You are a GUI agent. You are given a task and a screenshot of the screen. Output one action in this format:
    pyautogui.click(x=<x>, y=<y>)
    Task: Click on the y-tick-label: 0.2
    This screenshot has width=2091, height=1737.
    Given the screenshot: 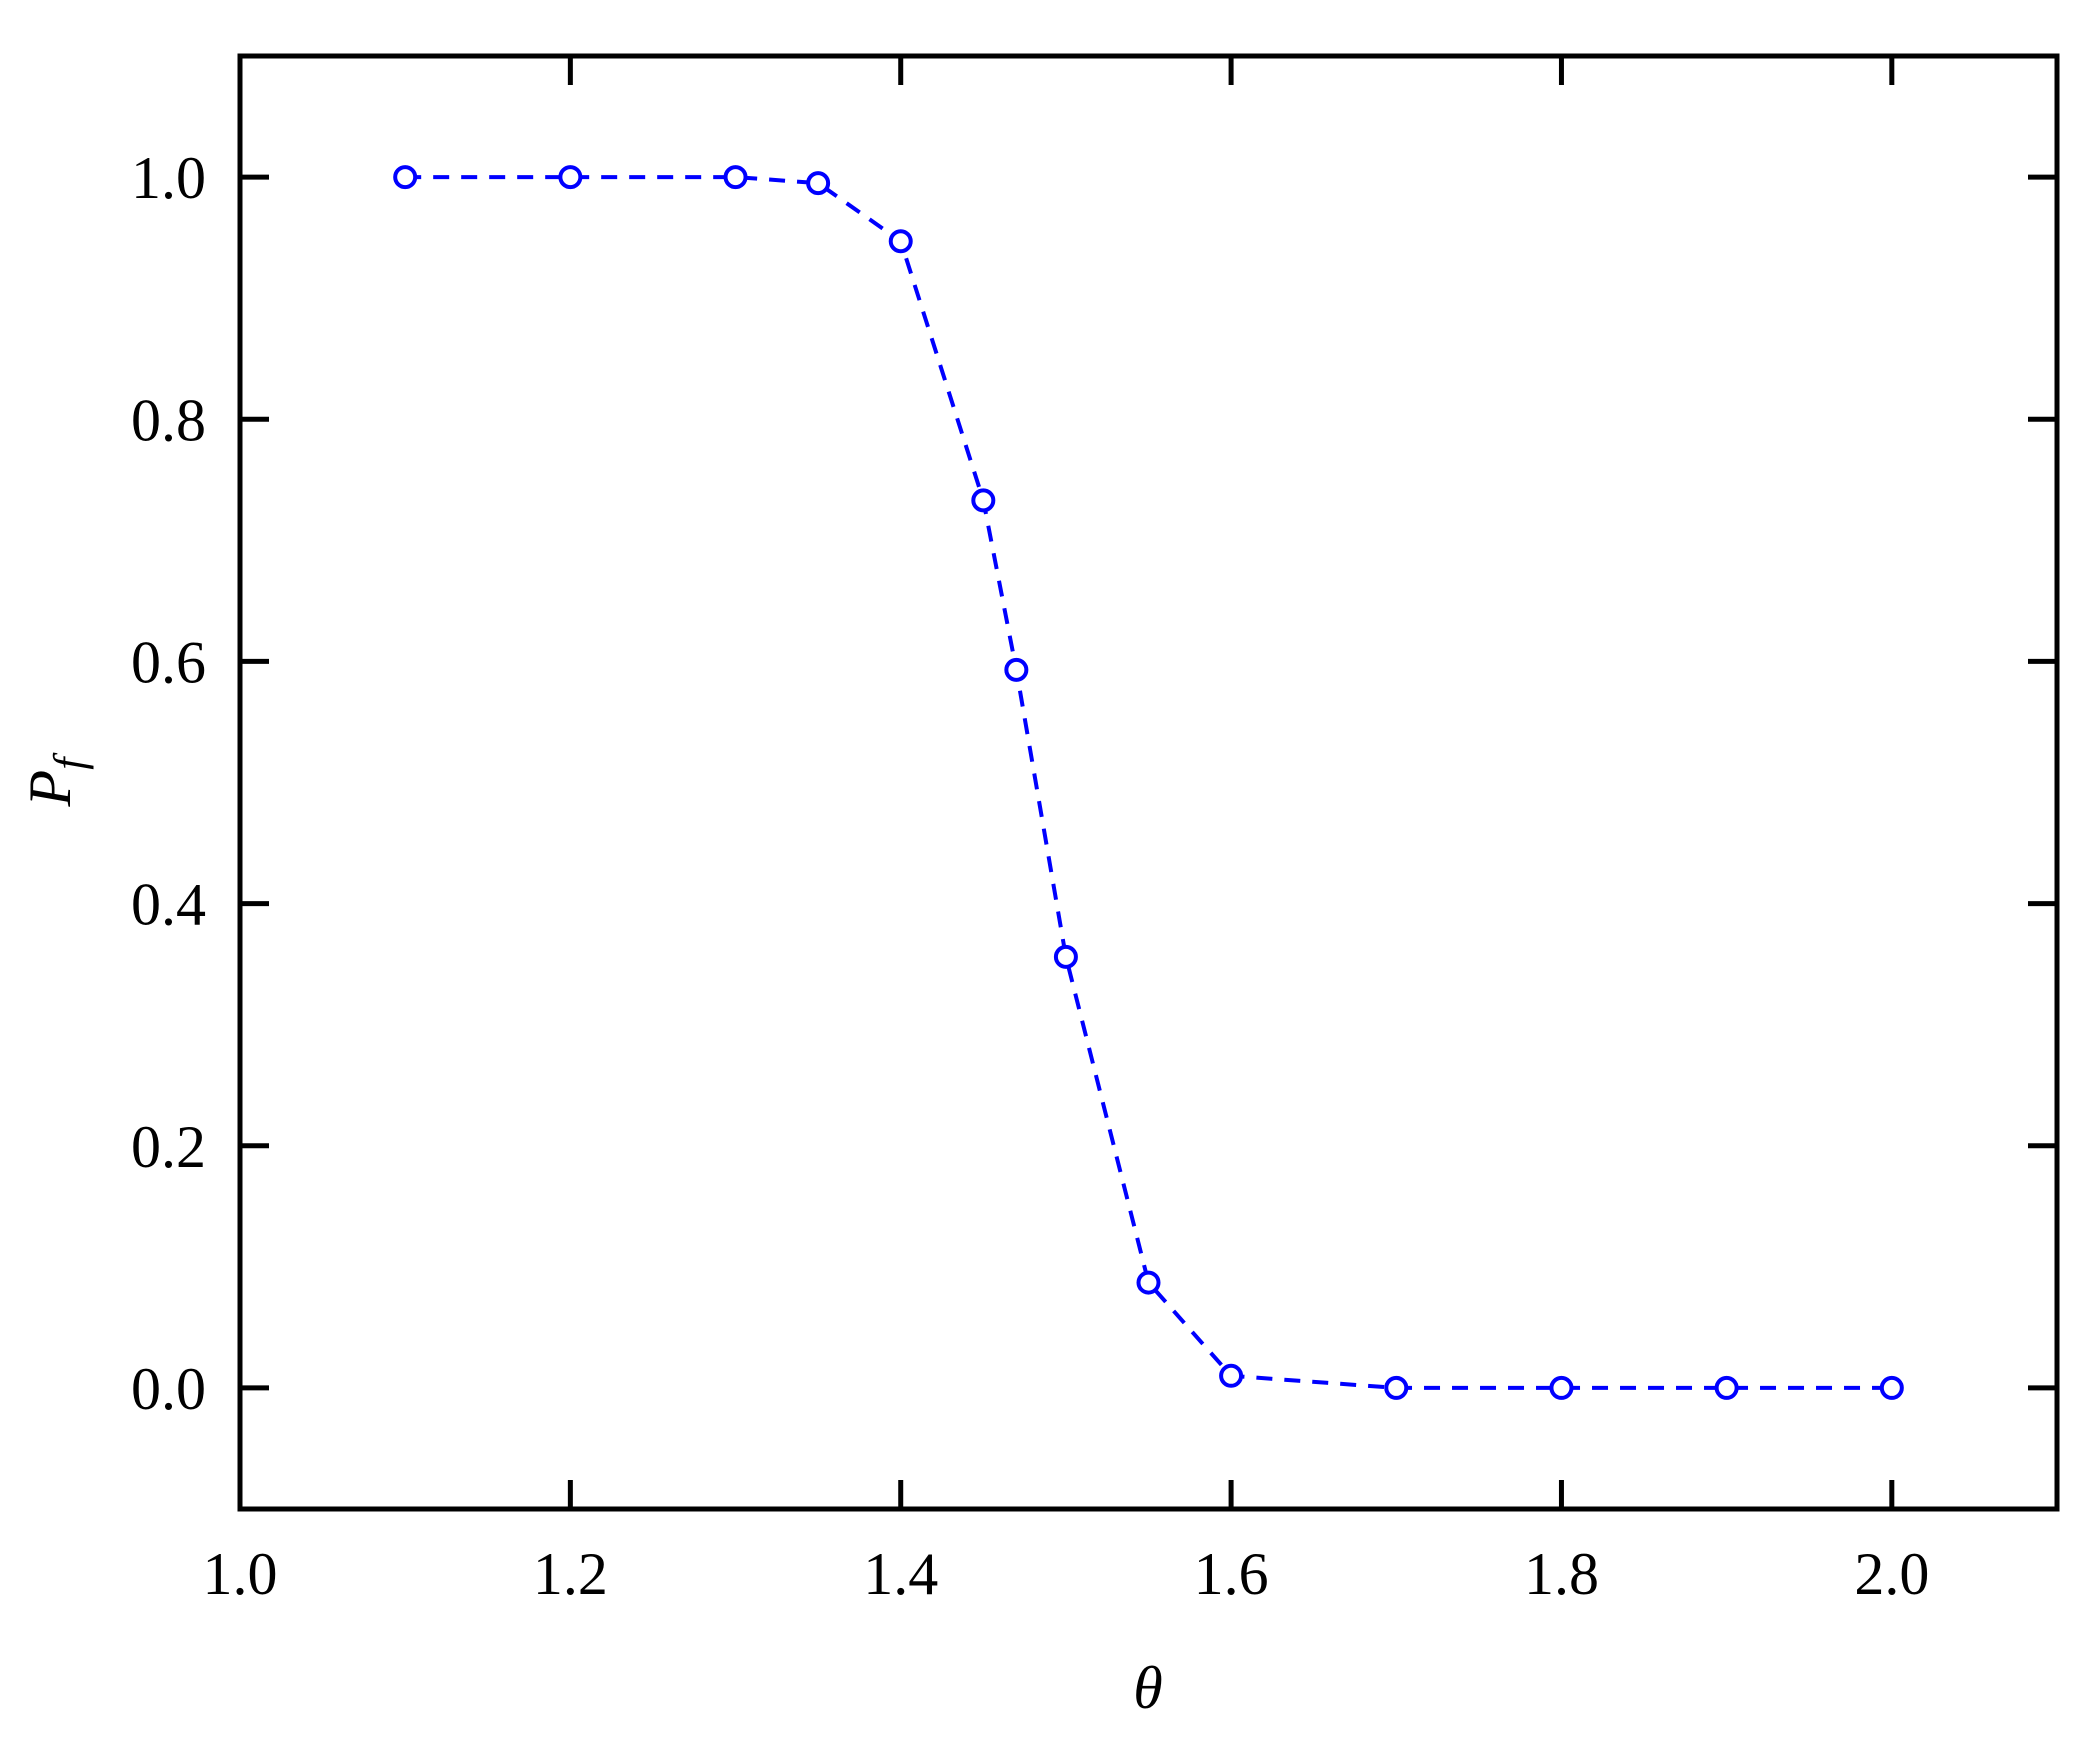 What is the action you would take?
    pyautogui.click(x=168, y=1147)
    